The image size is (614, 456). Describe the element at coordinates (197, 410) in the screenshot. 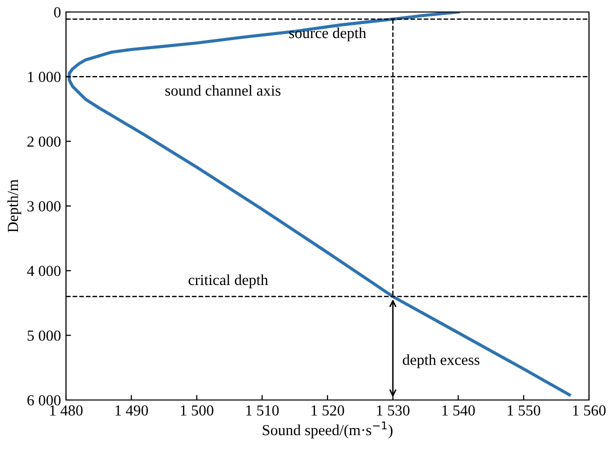

I see `x-tick-label: 1 500` at that location.